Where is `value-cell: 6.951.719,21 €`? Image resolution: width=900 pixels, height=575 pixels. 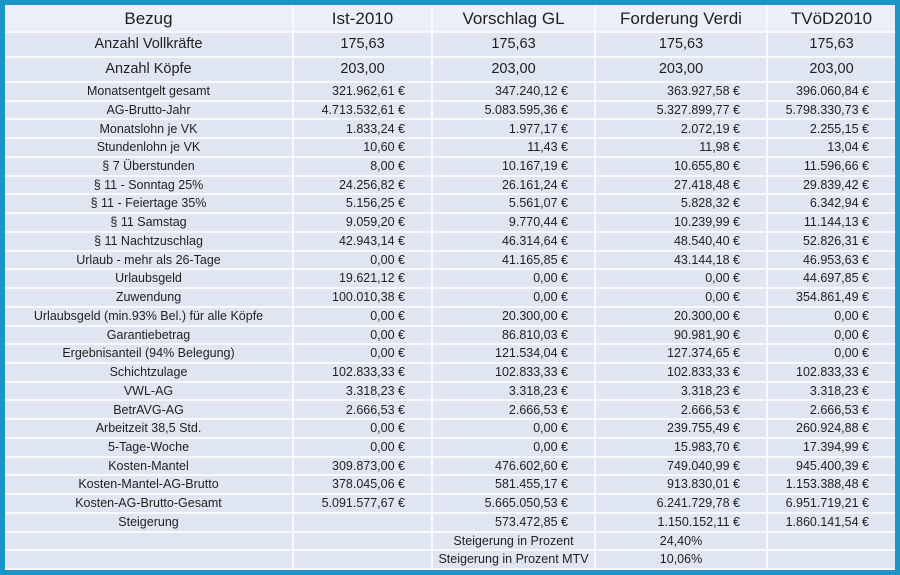
value-cell: 6.951.719,21 € is located at coordinates (831, 504).